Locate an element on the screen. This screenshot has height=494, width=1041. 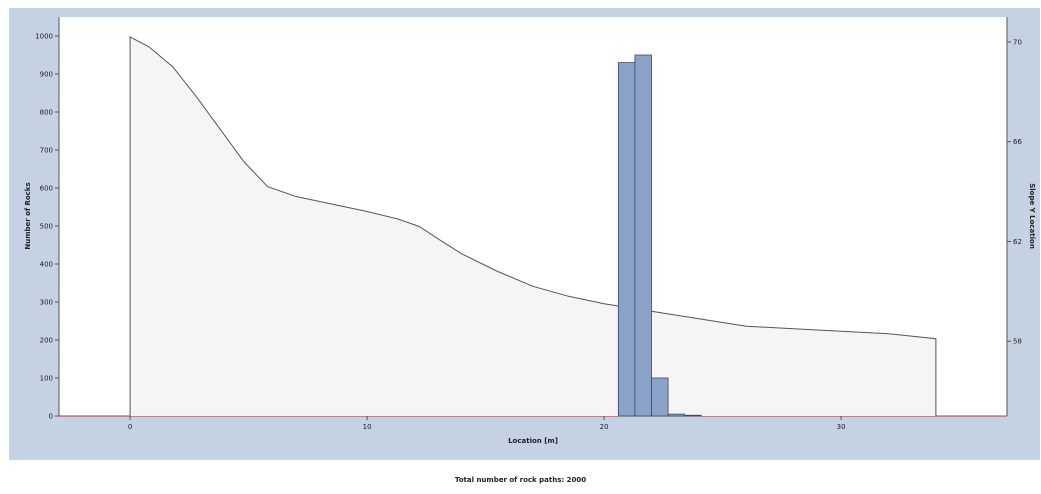
y-tick-label: 200 is located at coordinates (46, 341).